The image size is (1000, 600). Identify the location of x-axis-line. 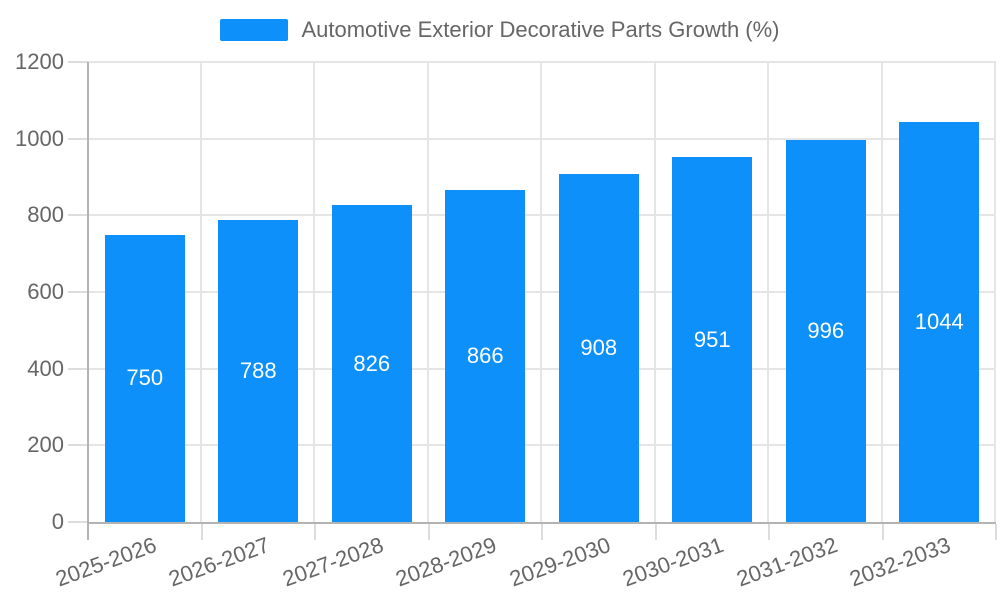
(542, 523).